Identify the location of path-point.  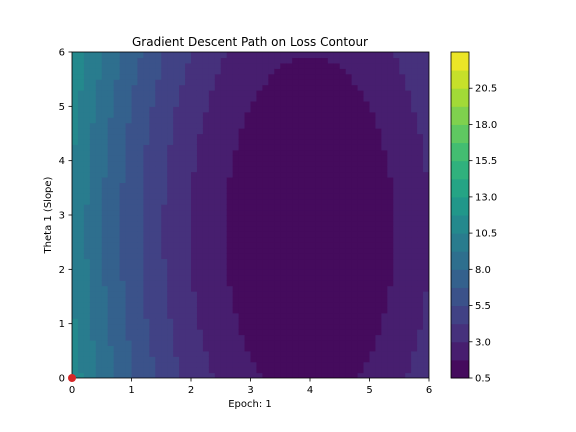
(72, 378).